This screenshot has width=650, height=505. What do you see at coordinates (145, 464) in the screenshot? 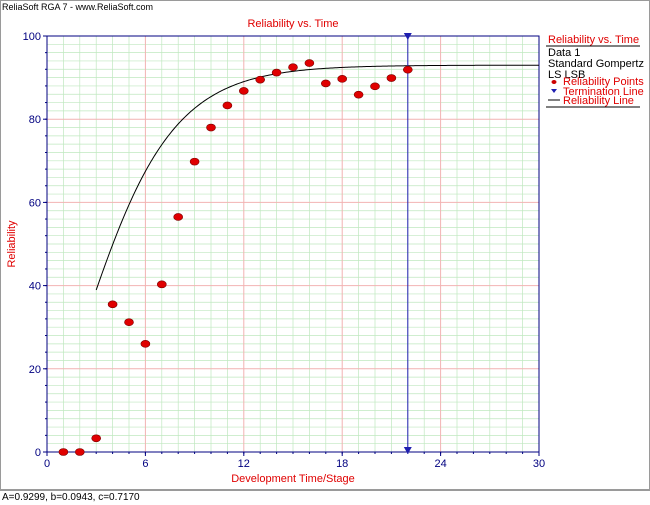
I see `x-tick-label: 6` at bounding box center [145, 464].